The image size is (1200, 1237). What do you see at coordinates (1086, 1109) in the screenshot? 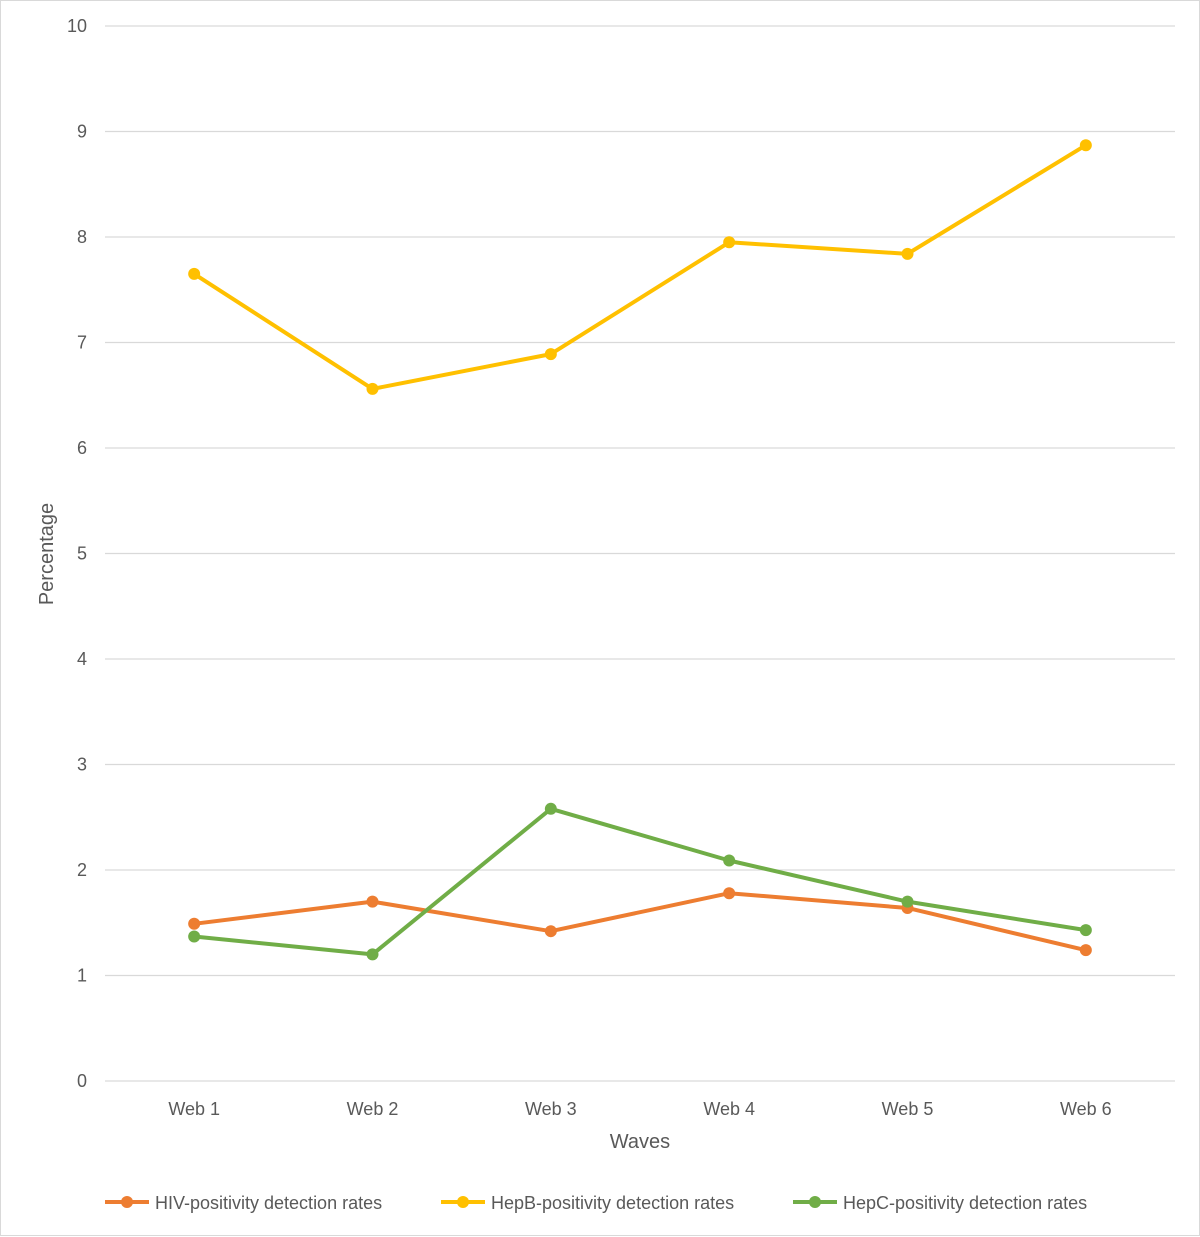
I see `x-tick-label: Web 6` at bounding box center [1086, 1109].